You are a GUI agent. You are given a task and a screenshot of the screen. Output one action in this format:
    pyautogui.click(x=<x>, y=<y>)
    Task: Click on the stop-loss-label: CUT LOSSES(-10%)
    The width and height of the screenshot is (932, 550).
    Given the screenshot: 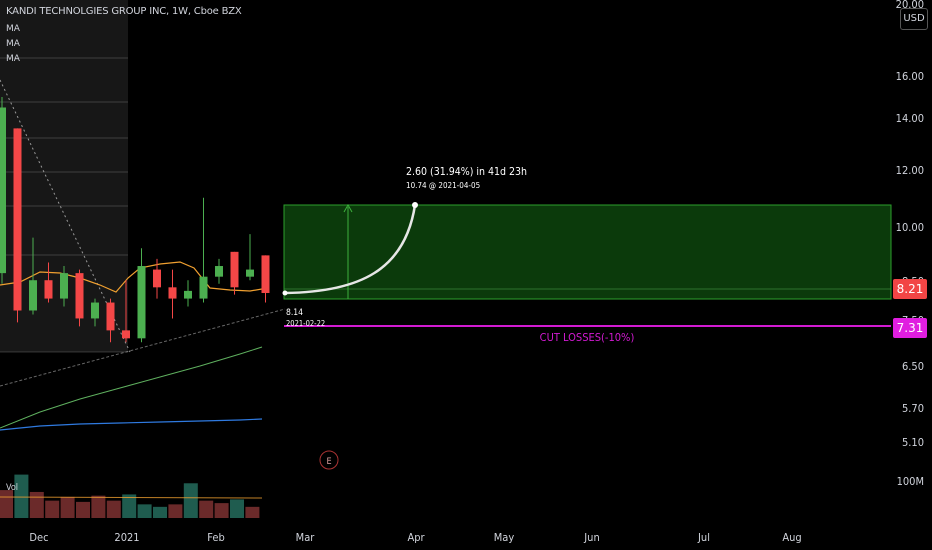 What is the action you would take?
    pyautogui.click(x=587, y=337)
    